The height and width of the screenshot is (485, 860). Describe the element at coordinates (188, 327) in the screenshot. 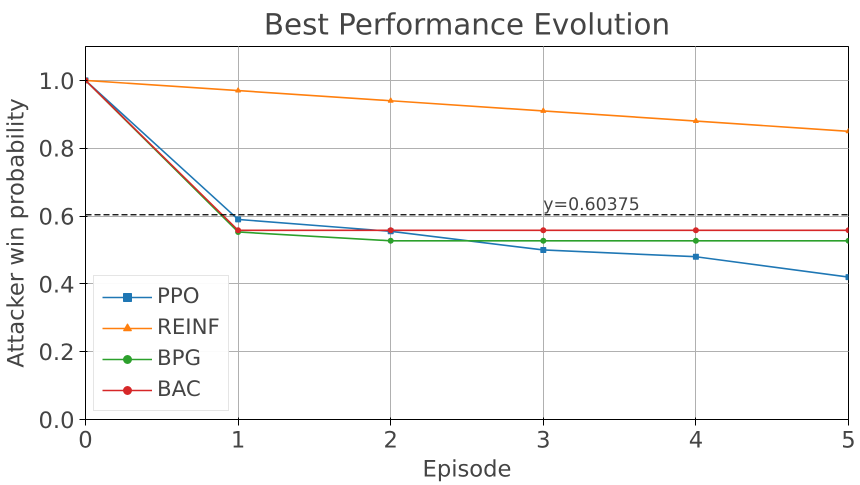

I see `legend-label: REINF` at that location.